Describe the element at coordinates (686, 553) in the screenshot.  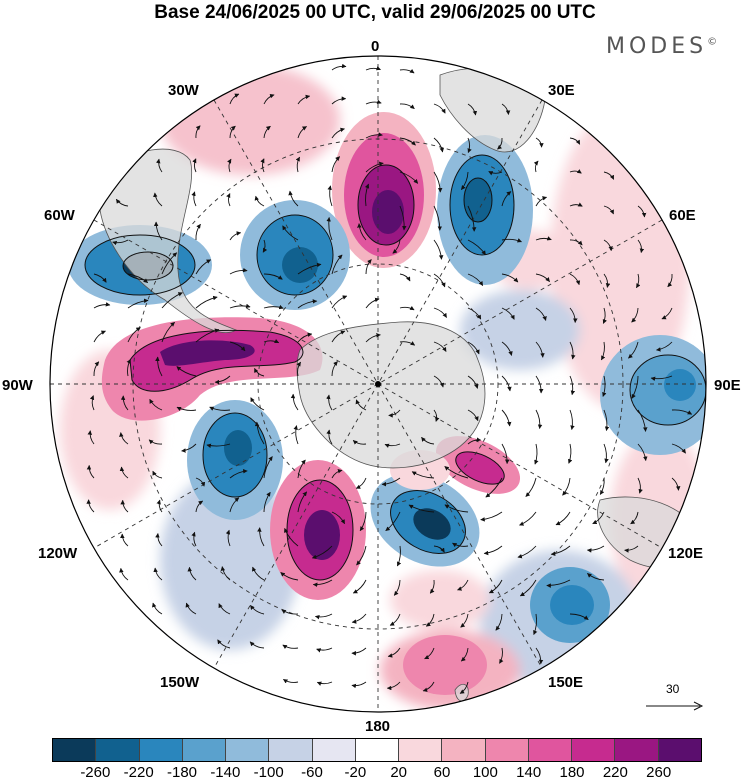
I see `lon-label-120e: 120E` at that location.